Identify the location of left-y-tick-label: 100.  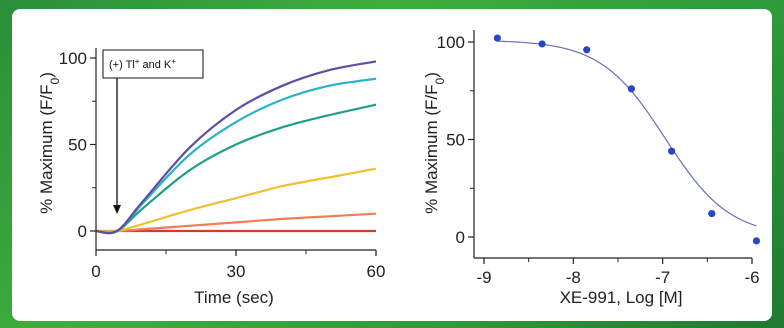
(73, 58).